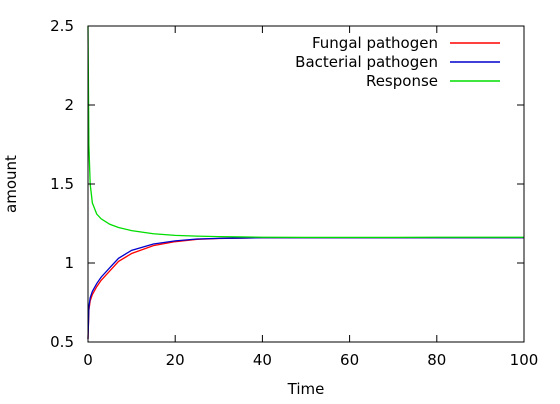 The height and width of the screenshot is (404, 560). Describe the element at coordinates (62, 342) in the screenshot. I see `y-tick-label: 0.5` at that location.